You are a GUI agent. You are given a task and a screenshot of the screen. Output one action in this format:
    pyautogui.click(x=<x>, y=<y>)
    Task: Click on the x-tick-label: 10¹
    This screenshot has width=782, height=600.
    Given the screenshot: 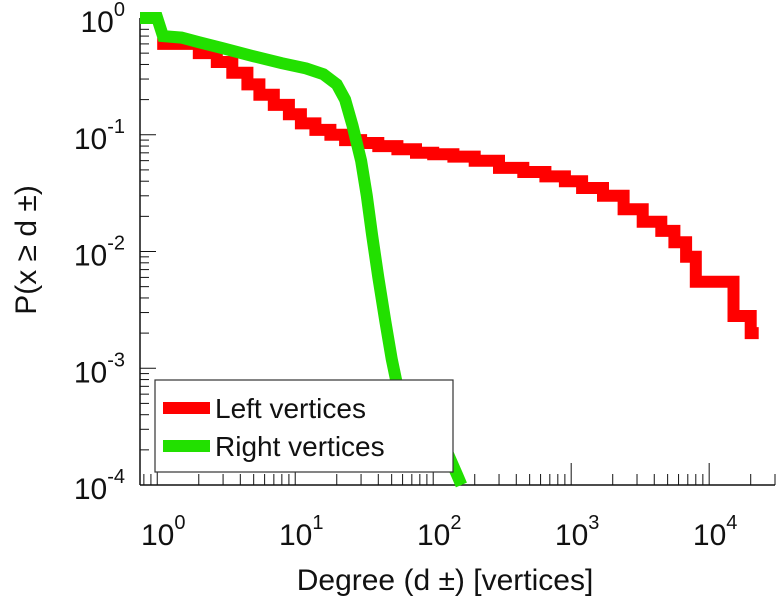 What is the action you would take?
    pyautogui.click(x=301, y=532)
    